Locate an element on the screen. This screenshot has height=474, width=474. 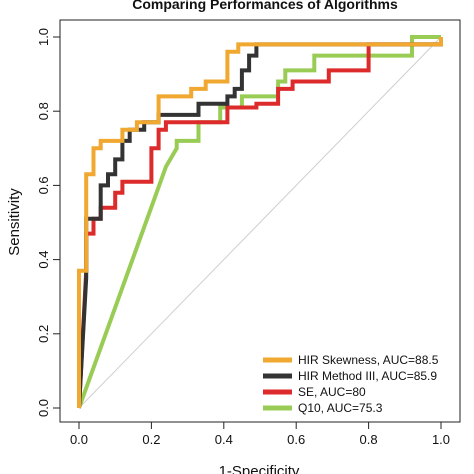
legend-label-4: Q10, AUC=75.3 is located at coordinates (340, 408).